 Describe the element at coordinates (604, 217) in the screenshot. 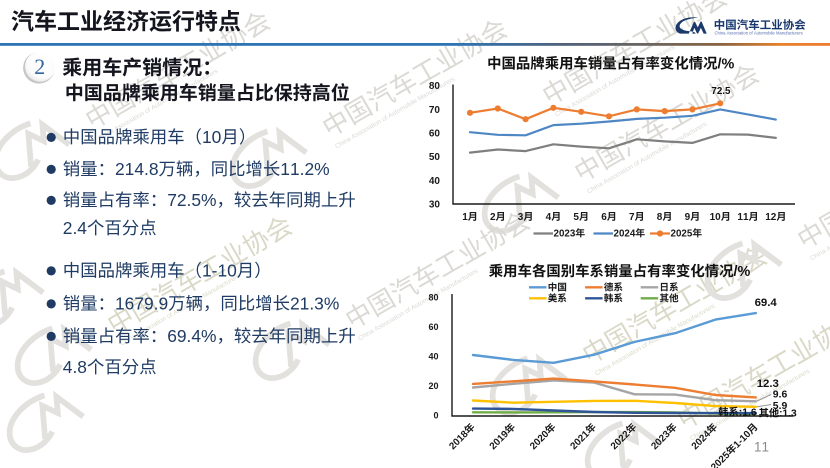

I see `svg-text: 6` at that location.